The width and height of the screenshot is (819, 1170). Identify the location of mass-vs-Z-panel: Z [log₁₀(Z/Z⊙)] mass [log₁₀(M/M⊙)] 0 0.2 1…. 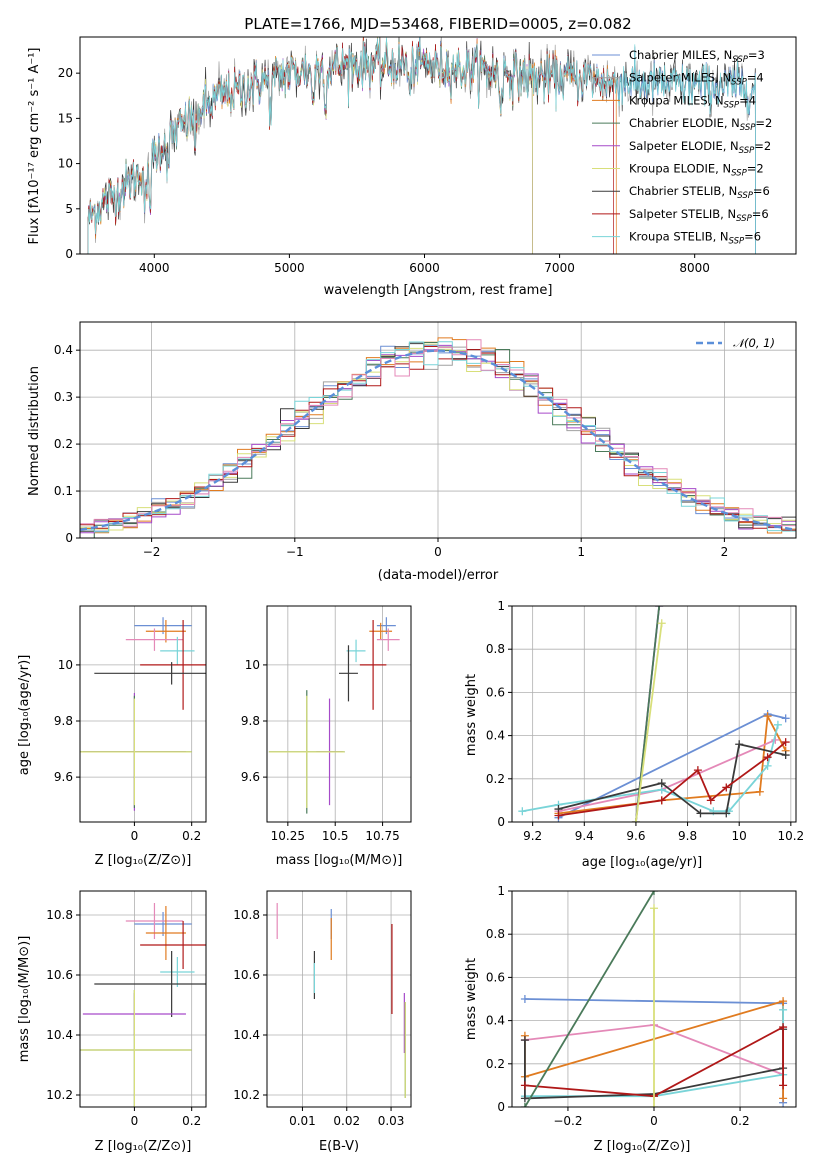
(112, 1022).